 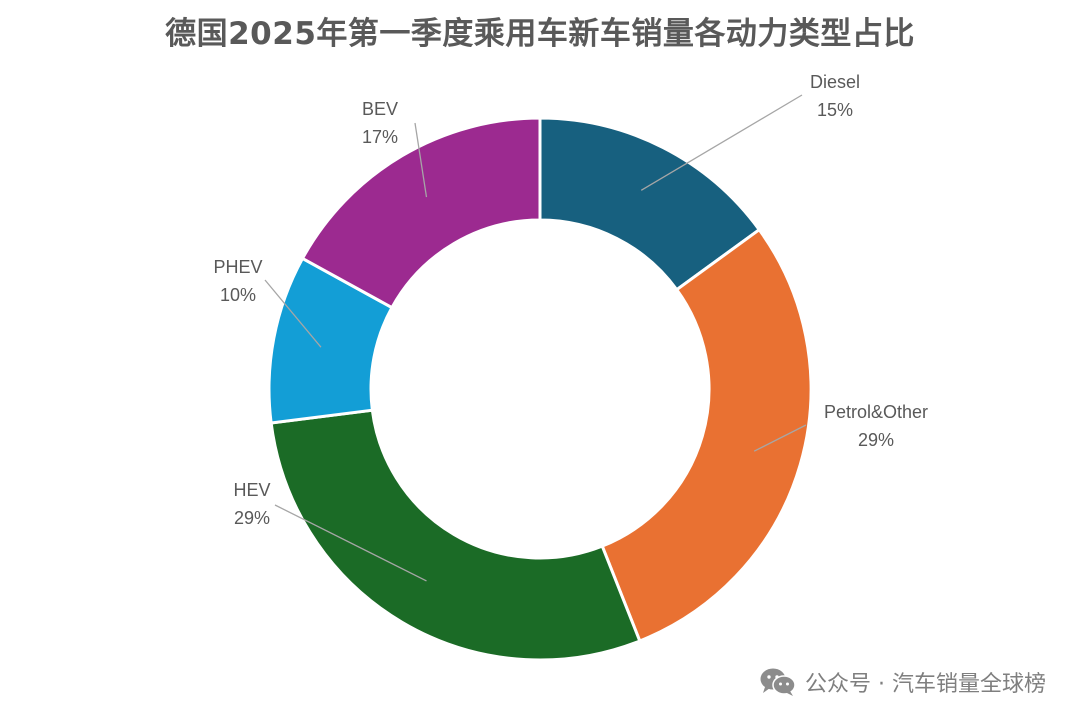 What do you see at coordinates (835, 82) in the screenshot?
I see `data-label-name: Diesel` at bounding box center [835, 82].